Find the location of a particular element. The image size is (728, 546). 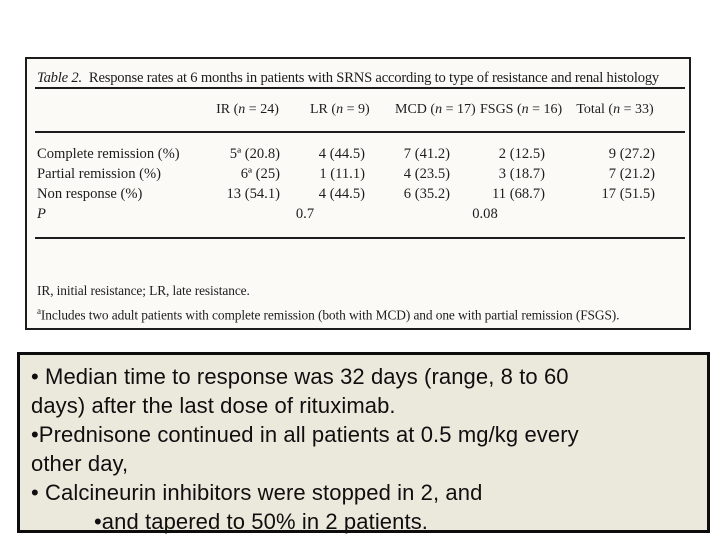

col-header-mcd: MCD (n = 17) is located at coordinates (437, 110).